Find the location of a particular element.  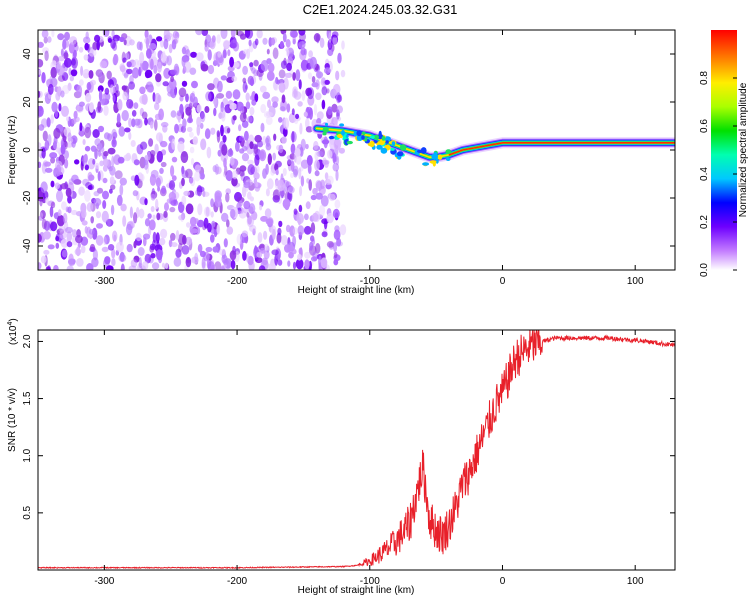

colorbar-tick-label: 0.8 is located at coordinates (704, 78).